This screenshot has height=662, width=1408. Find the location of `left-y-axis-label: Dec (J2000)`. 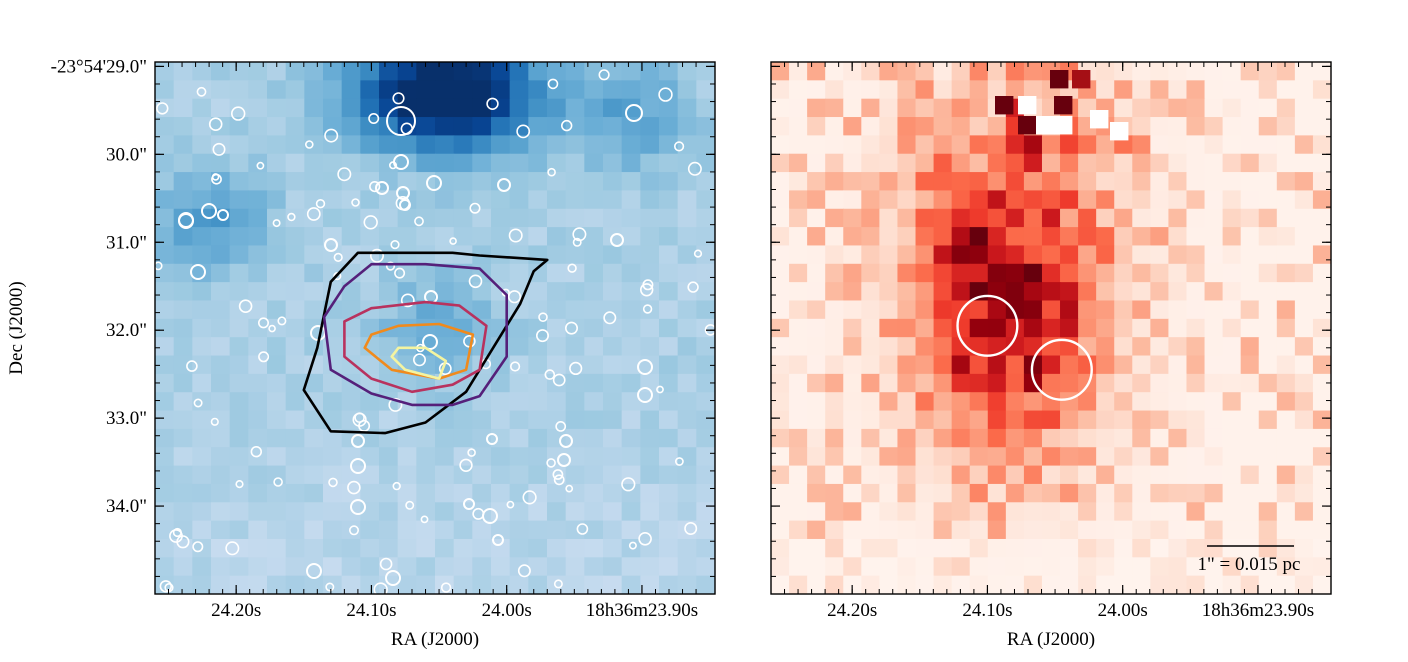

left-y-axis-label: Dec (J2000) is located at coordinates (16, 327).